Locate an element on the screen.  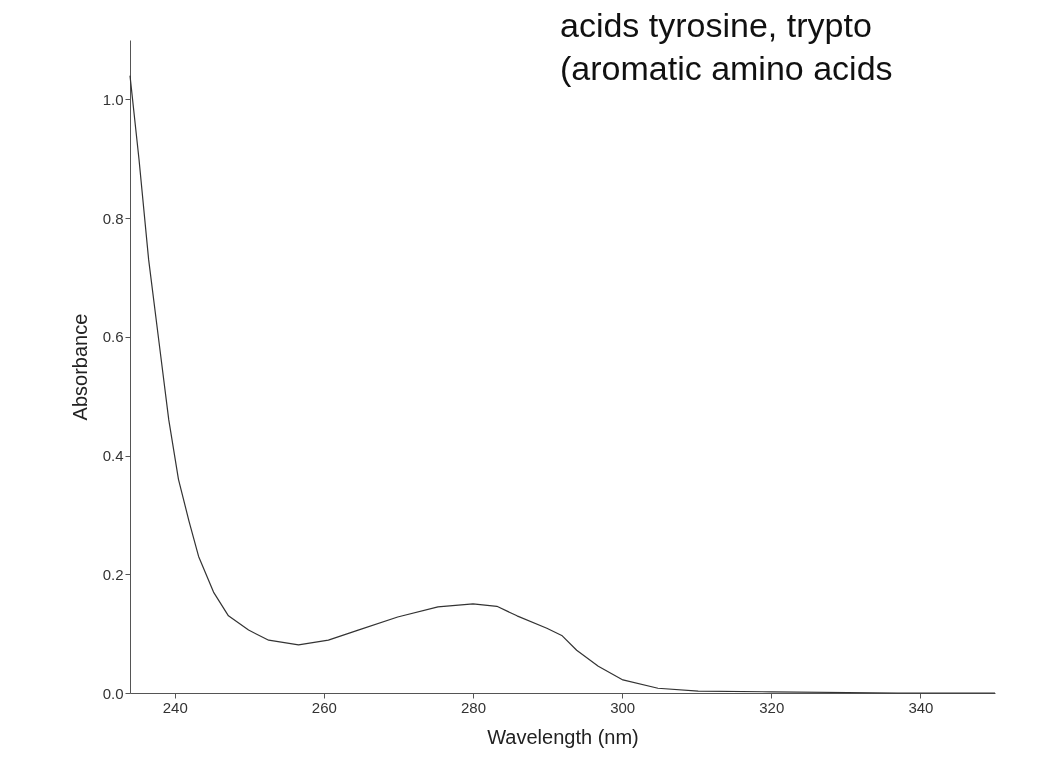
x-tick-label: 340 is located at coordinates (921, 707).